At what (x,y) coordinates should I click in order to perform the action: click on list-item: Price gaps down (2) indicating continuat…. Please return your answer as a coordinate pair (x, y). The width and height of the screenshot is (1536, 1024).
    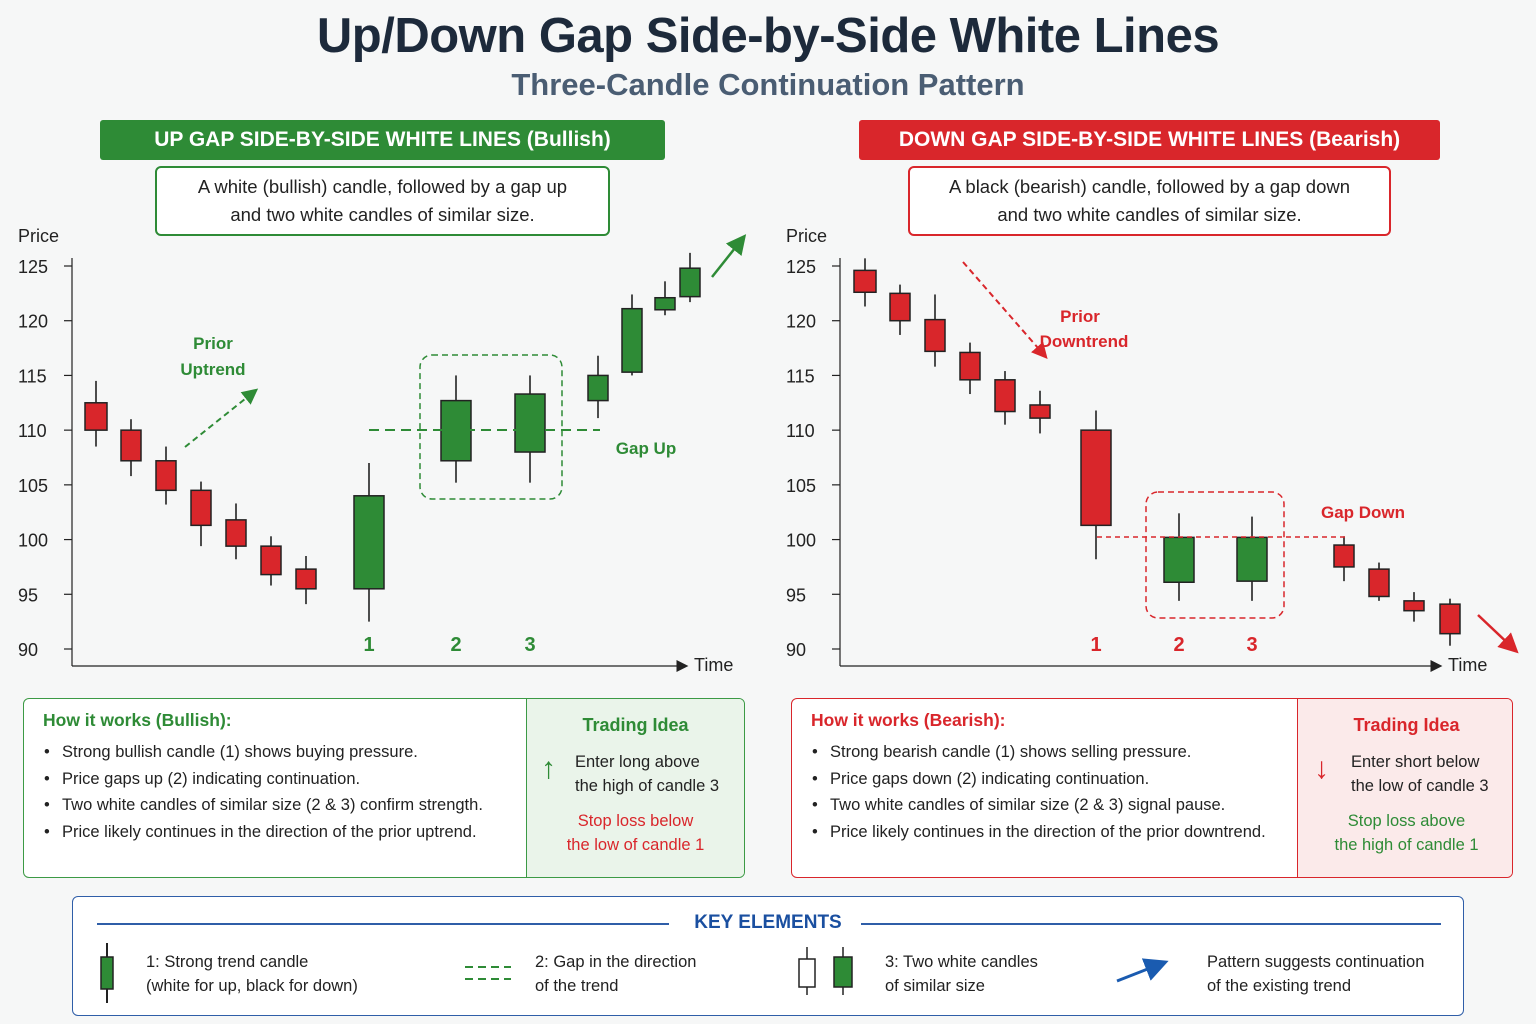
    Looking at the image, I should click on (1048, 779).